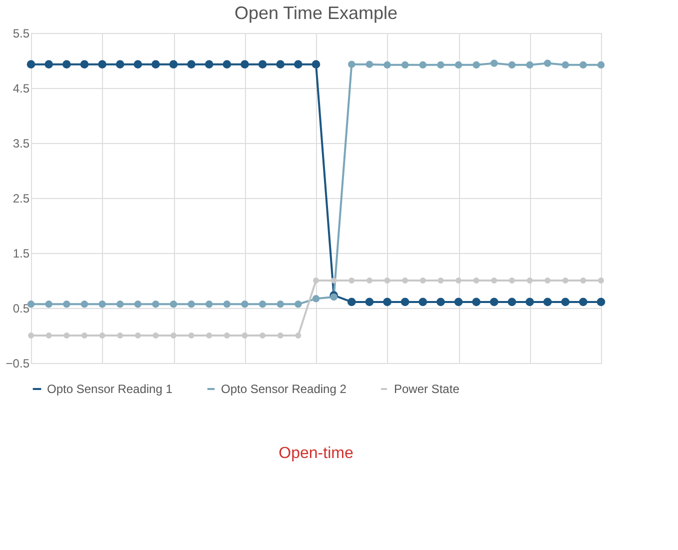 This screenshot has width=678, height=550. Describe the element at coordinates (316, 13) in the screenshot. I see `chart-title: Open Time Example` at that location.